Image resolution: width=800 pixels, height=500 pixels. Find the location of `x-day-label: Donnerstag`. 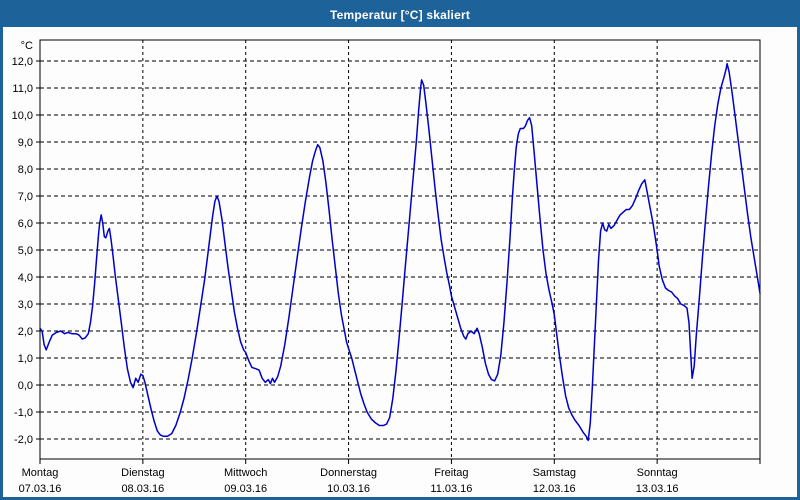

x-day-label: Donnerstag is located at coordinates (348, 473).